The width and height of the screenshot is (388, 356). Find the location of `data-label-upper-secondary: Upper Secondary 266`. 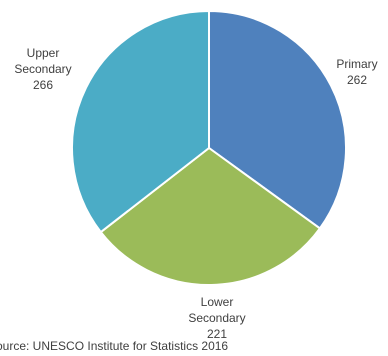

data-label-upper-secondary: Upper Secondary 266 is located at coordinates (42, 69).